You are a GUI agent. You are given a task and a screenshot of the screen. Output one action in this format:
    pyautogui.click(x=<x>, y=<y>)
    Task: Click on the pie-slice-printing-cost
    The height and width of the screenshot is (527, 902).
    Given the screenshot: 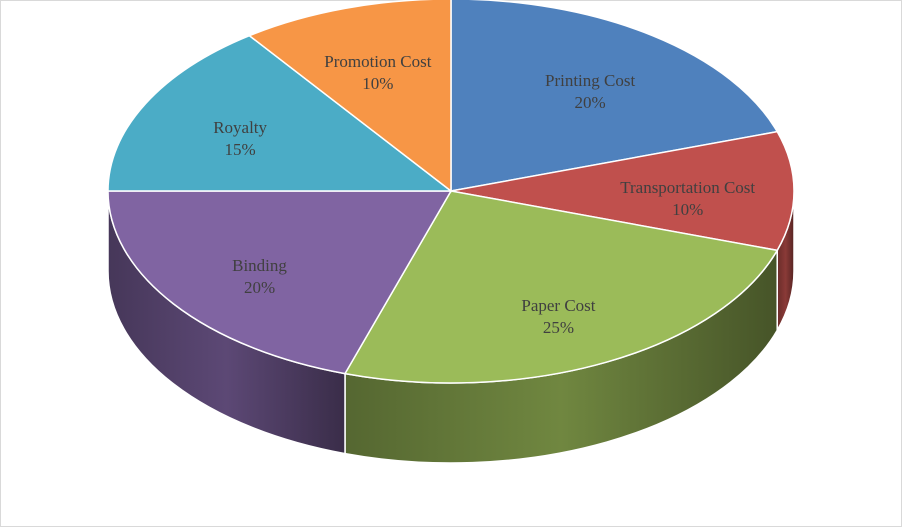 What is the action you would take?
    pyautogui.click(x=614, y=96)
    